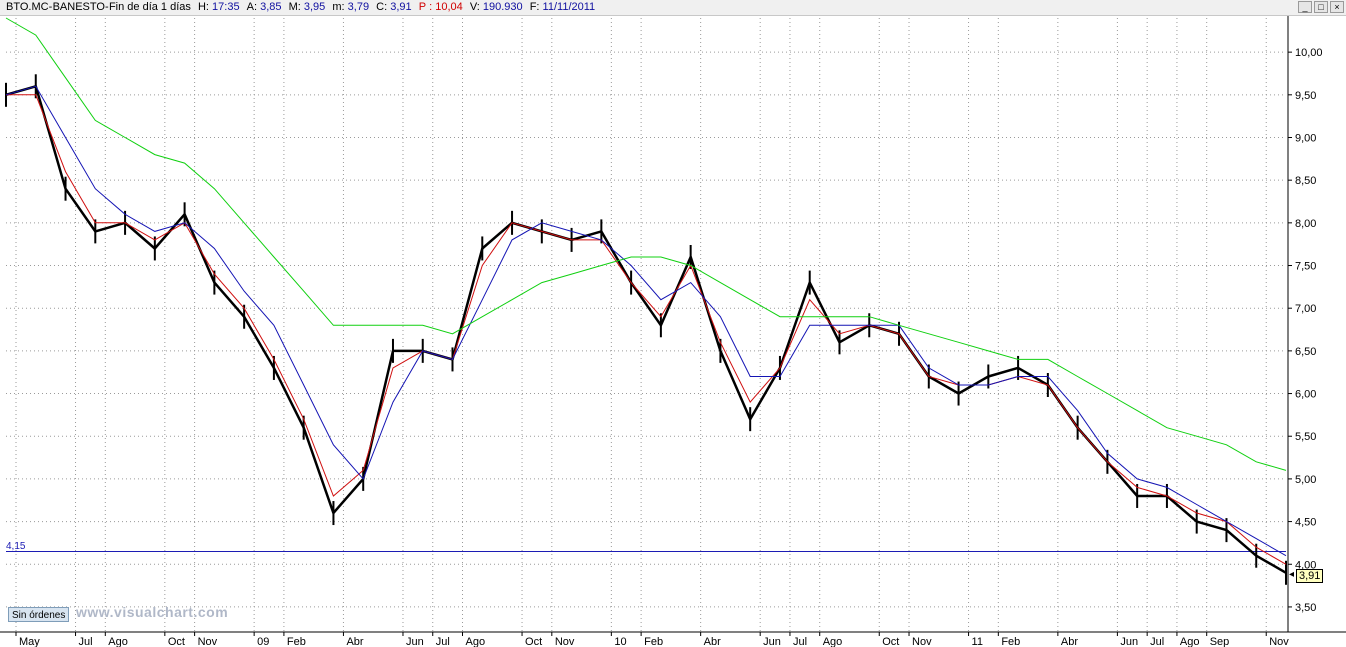 This screenshot has width=1346, height=647. What do you see at coordinates (449, 7) in the screenshot?
I see `p-value: 10,04` at bounding box center [449, 7].